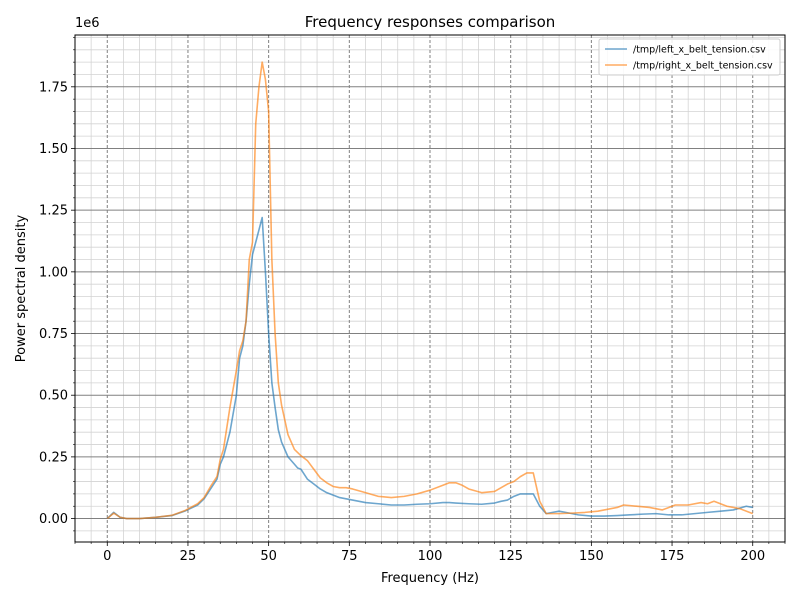 The image size is (800, 600). What do you see at coordinates (349, 556) in the screenshot?
I see `x-tick-label: 75` at bounding box center [349, 556].